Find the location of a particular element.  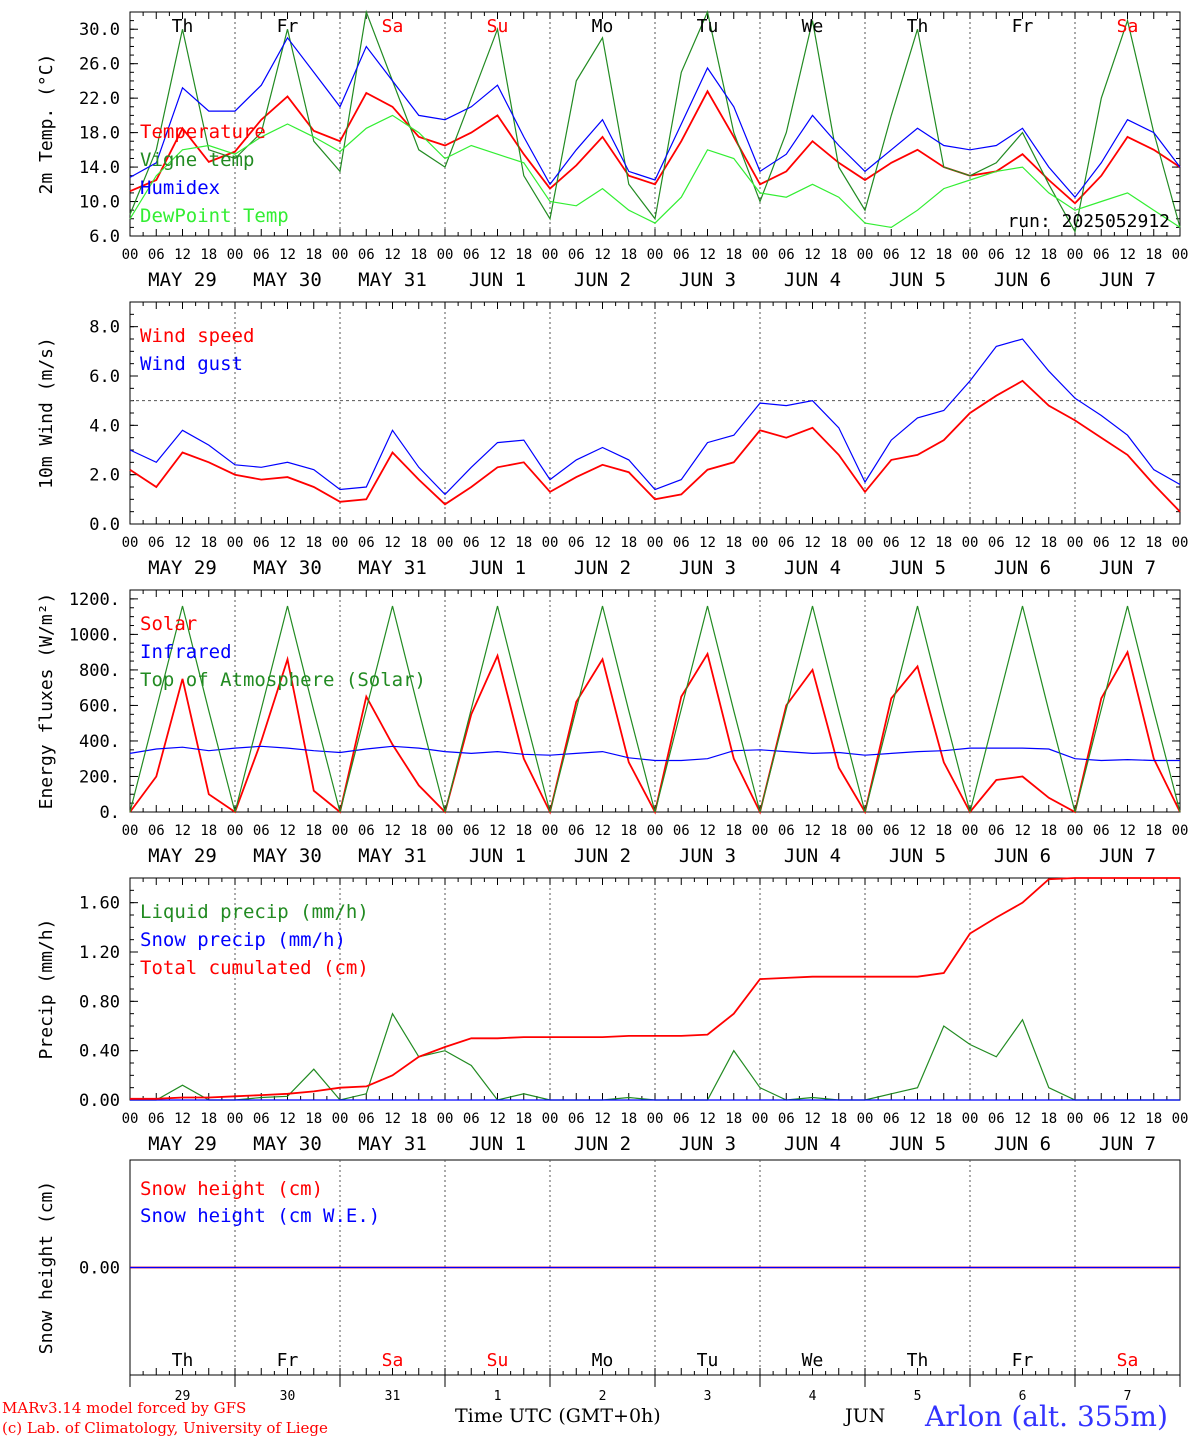

legend-entry: Humidex is located at coordinates (180, 188).